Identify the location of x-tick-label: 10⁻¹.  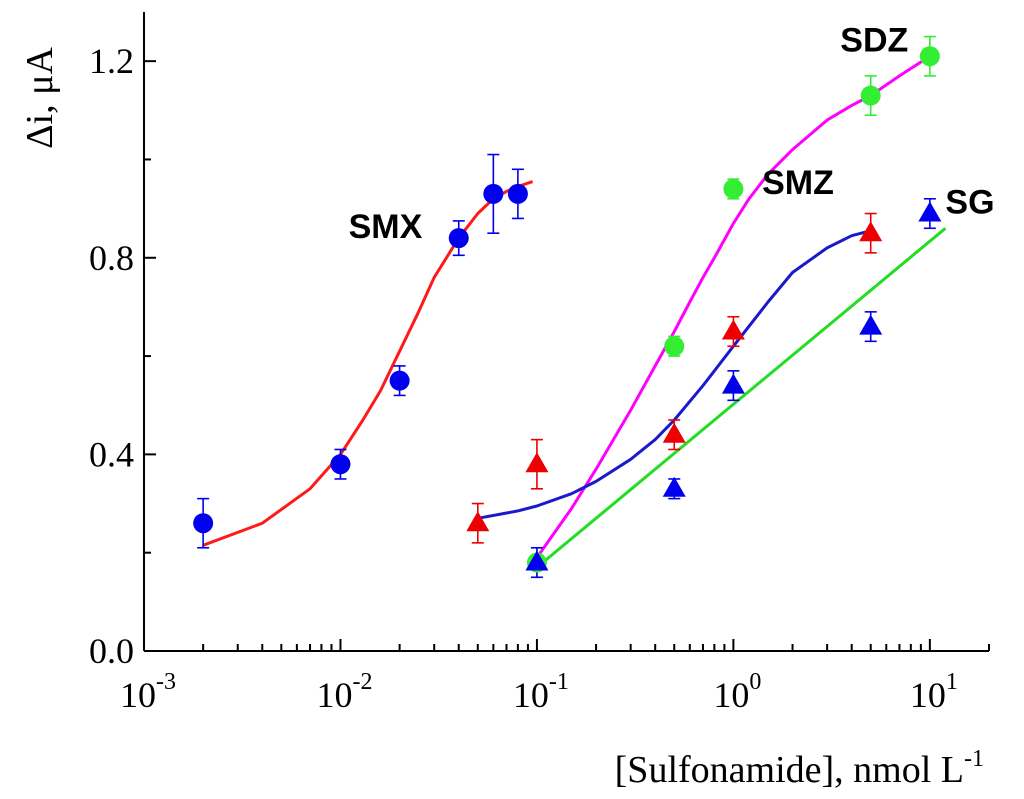
(541, 692).